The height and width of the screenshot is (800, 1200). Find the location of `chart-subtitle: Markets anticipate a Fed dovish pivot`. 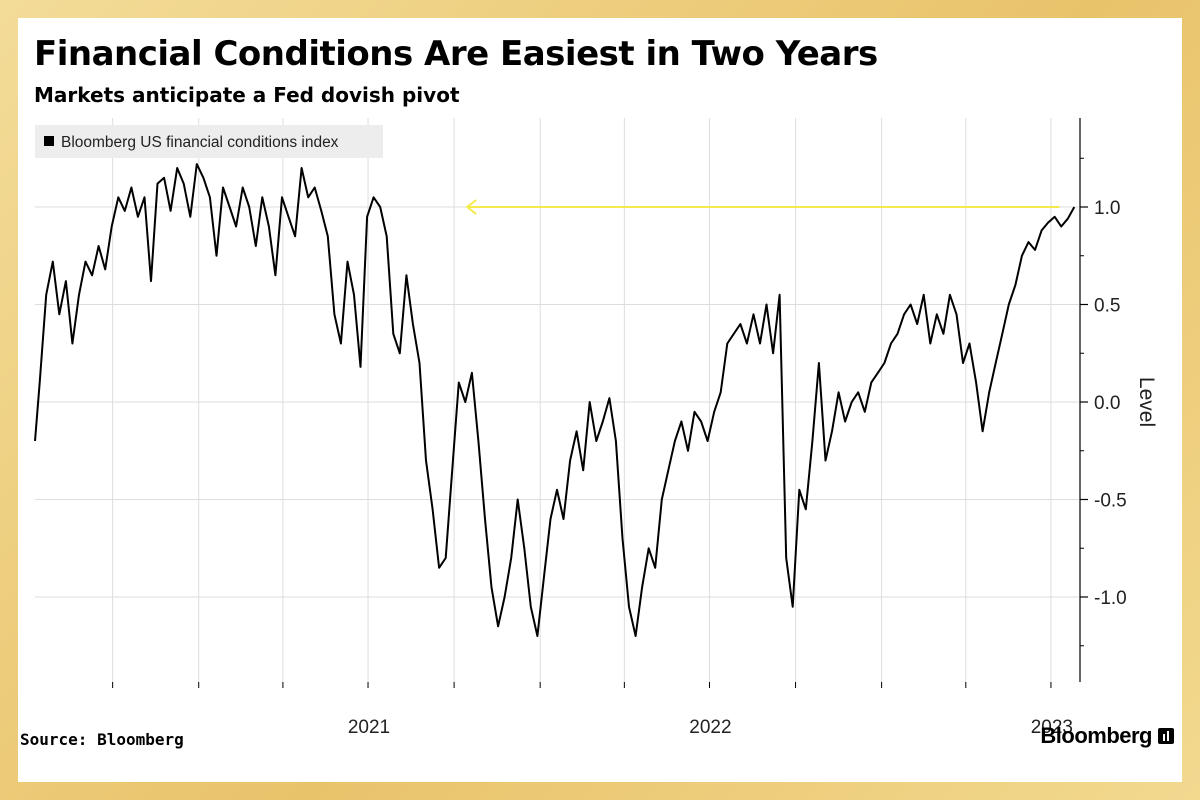

chart-subtitle: Markets anticipate a Fed dovish pivot is located at coordinates (247, 95).